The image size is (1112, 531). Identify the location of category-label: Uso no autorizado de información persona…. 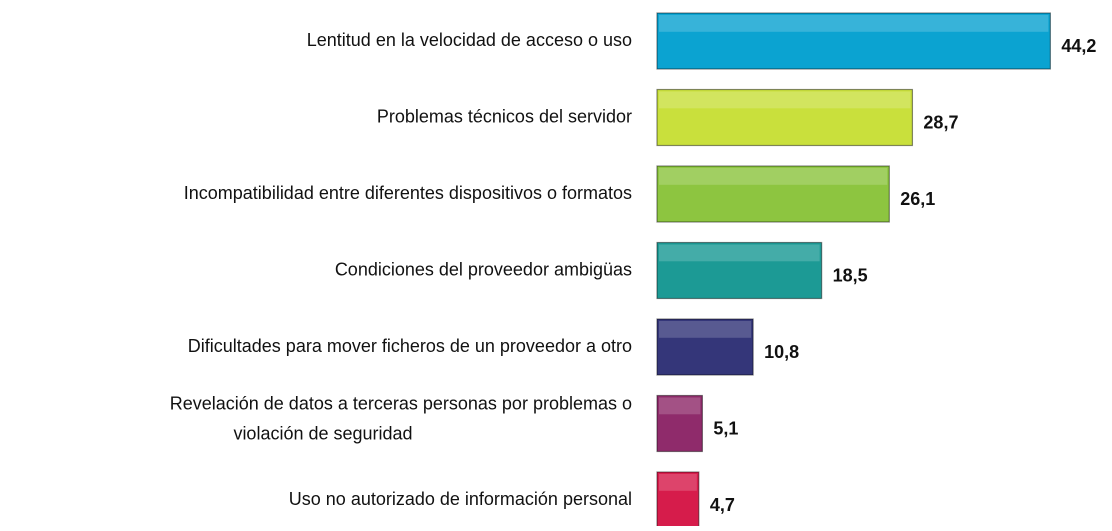
(460, 499).